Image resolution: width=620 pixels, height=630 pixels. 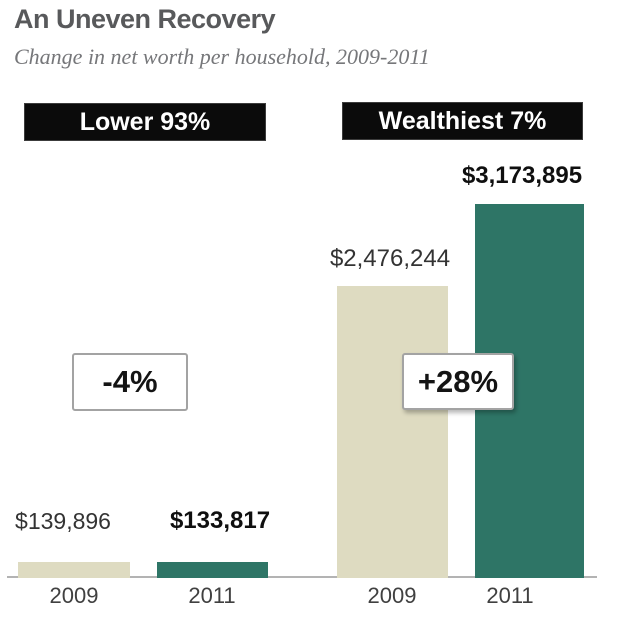 What do you see at coordinates (212, 595) in the screenshot?
I see `tick-lower-2011: 2011` at bounding box center [212, 595].